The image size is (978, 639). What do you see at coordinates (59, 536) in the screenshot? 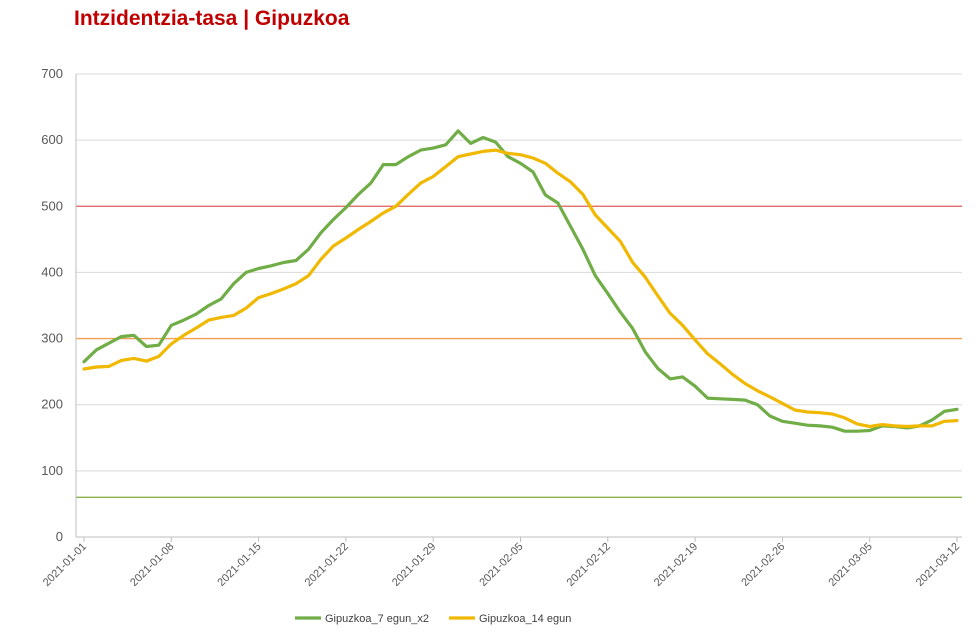
I see `y-tick-label: 0` at bounding box center [59, 536].